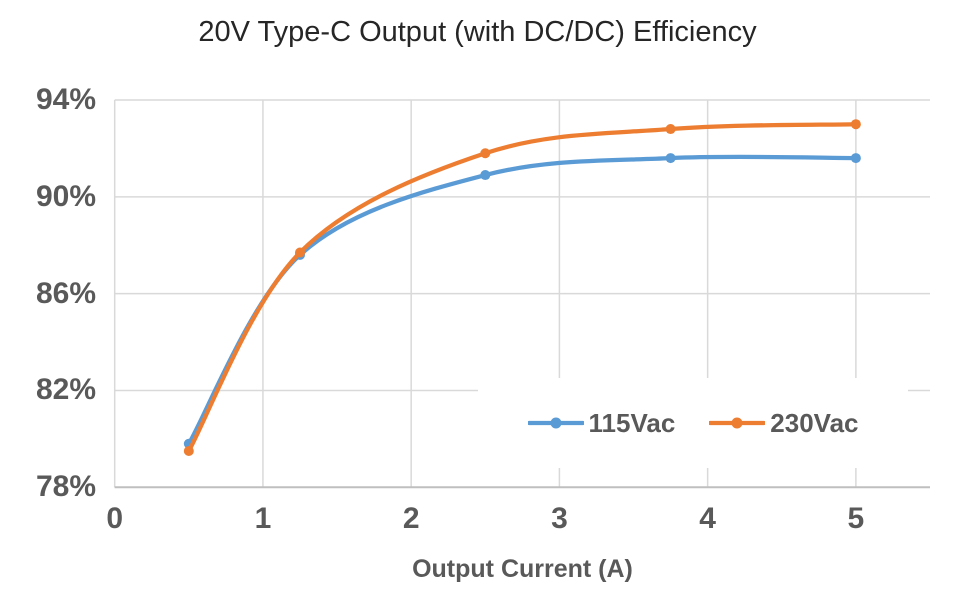 The height and width of the screenshot is (602, 955). What do you see at coordinates (65, 487) in the screenshot?
I see `y-tick-label: 78%` at bounding box center [65, 487].